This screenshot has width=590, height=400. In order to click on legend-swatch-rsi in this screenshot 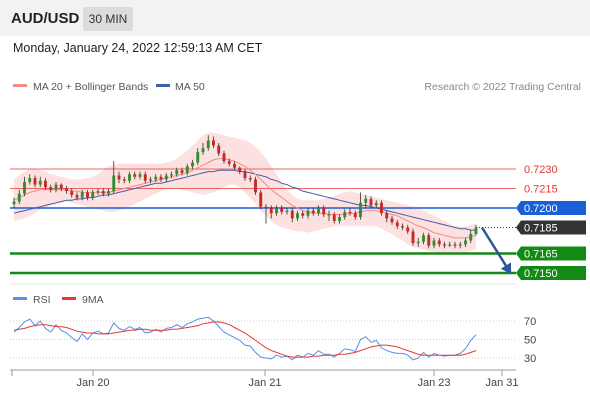, I will do `click(20, 298)`.